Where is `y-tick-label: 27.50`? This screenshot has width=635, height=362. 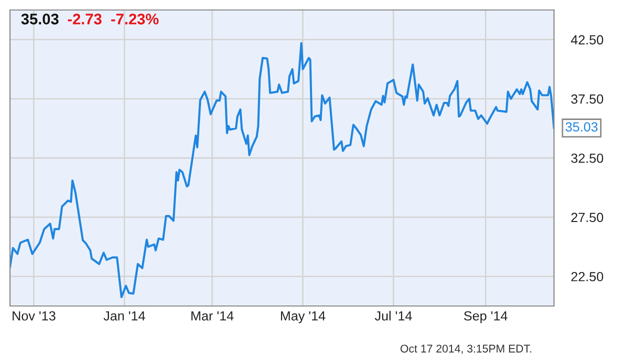
y-tick-label: 27.50 is located at coordinates (587, 217).